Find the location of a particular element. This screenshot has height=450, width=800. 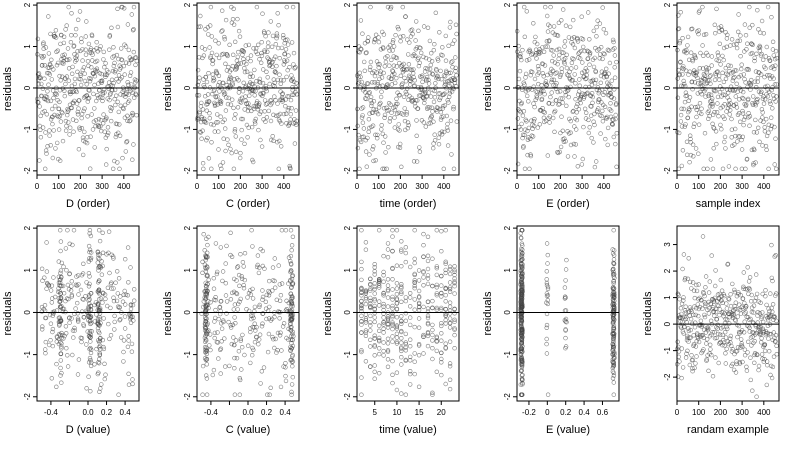

plot-frame is located at coordinates (248, 313).